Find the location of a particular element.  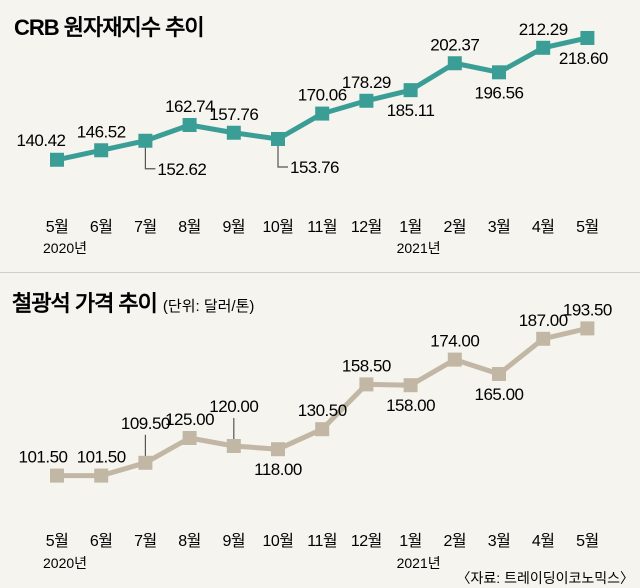

crb-chart-title: CRB 원자재지수 추이 is located at coordinates (109, 27).